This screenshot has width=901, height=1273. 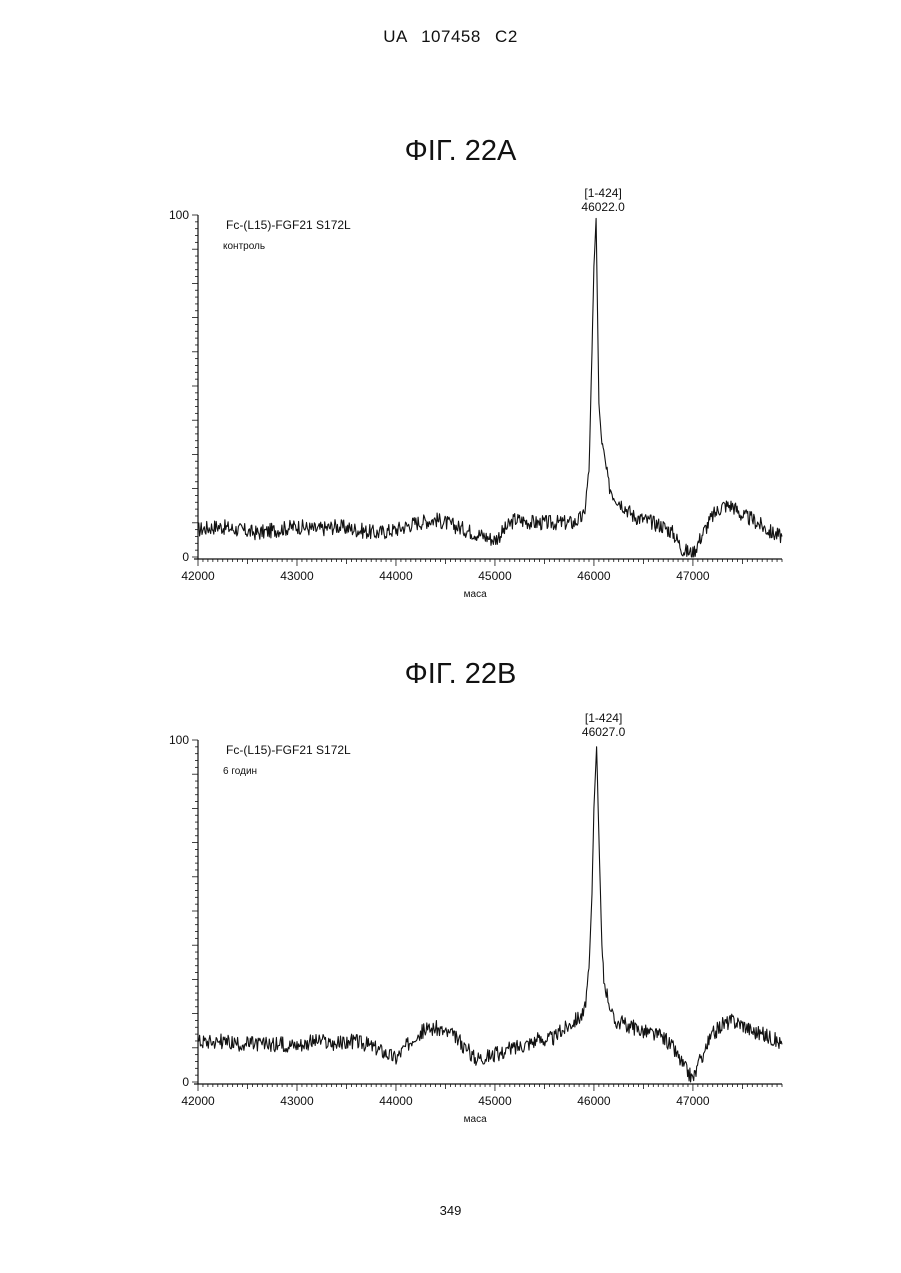 I want to click on page-number: 349, so click(x=450, y=1210).